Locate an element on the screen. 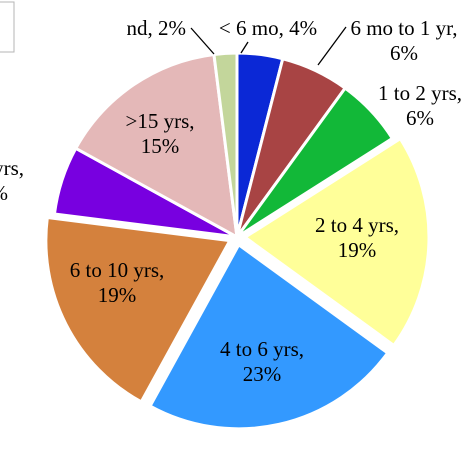 The image size is (474, 474). data-label-6-mo: < 6 mo, 4% is located at coordinates (268, 28).